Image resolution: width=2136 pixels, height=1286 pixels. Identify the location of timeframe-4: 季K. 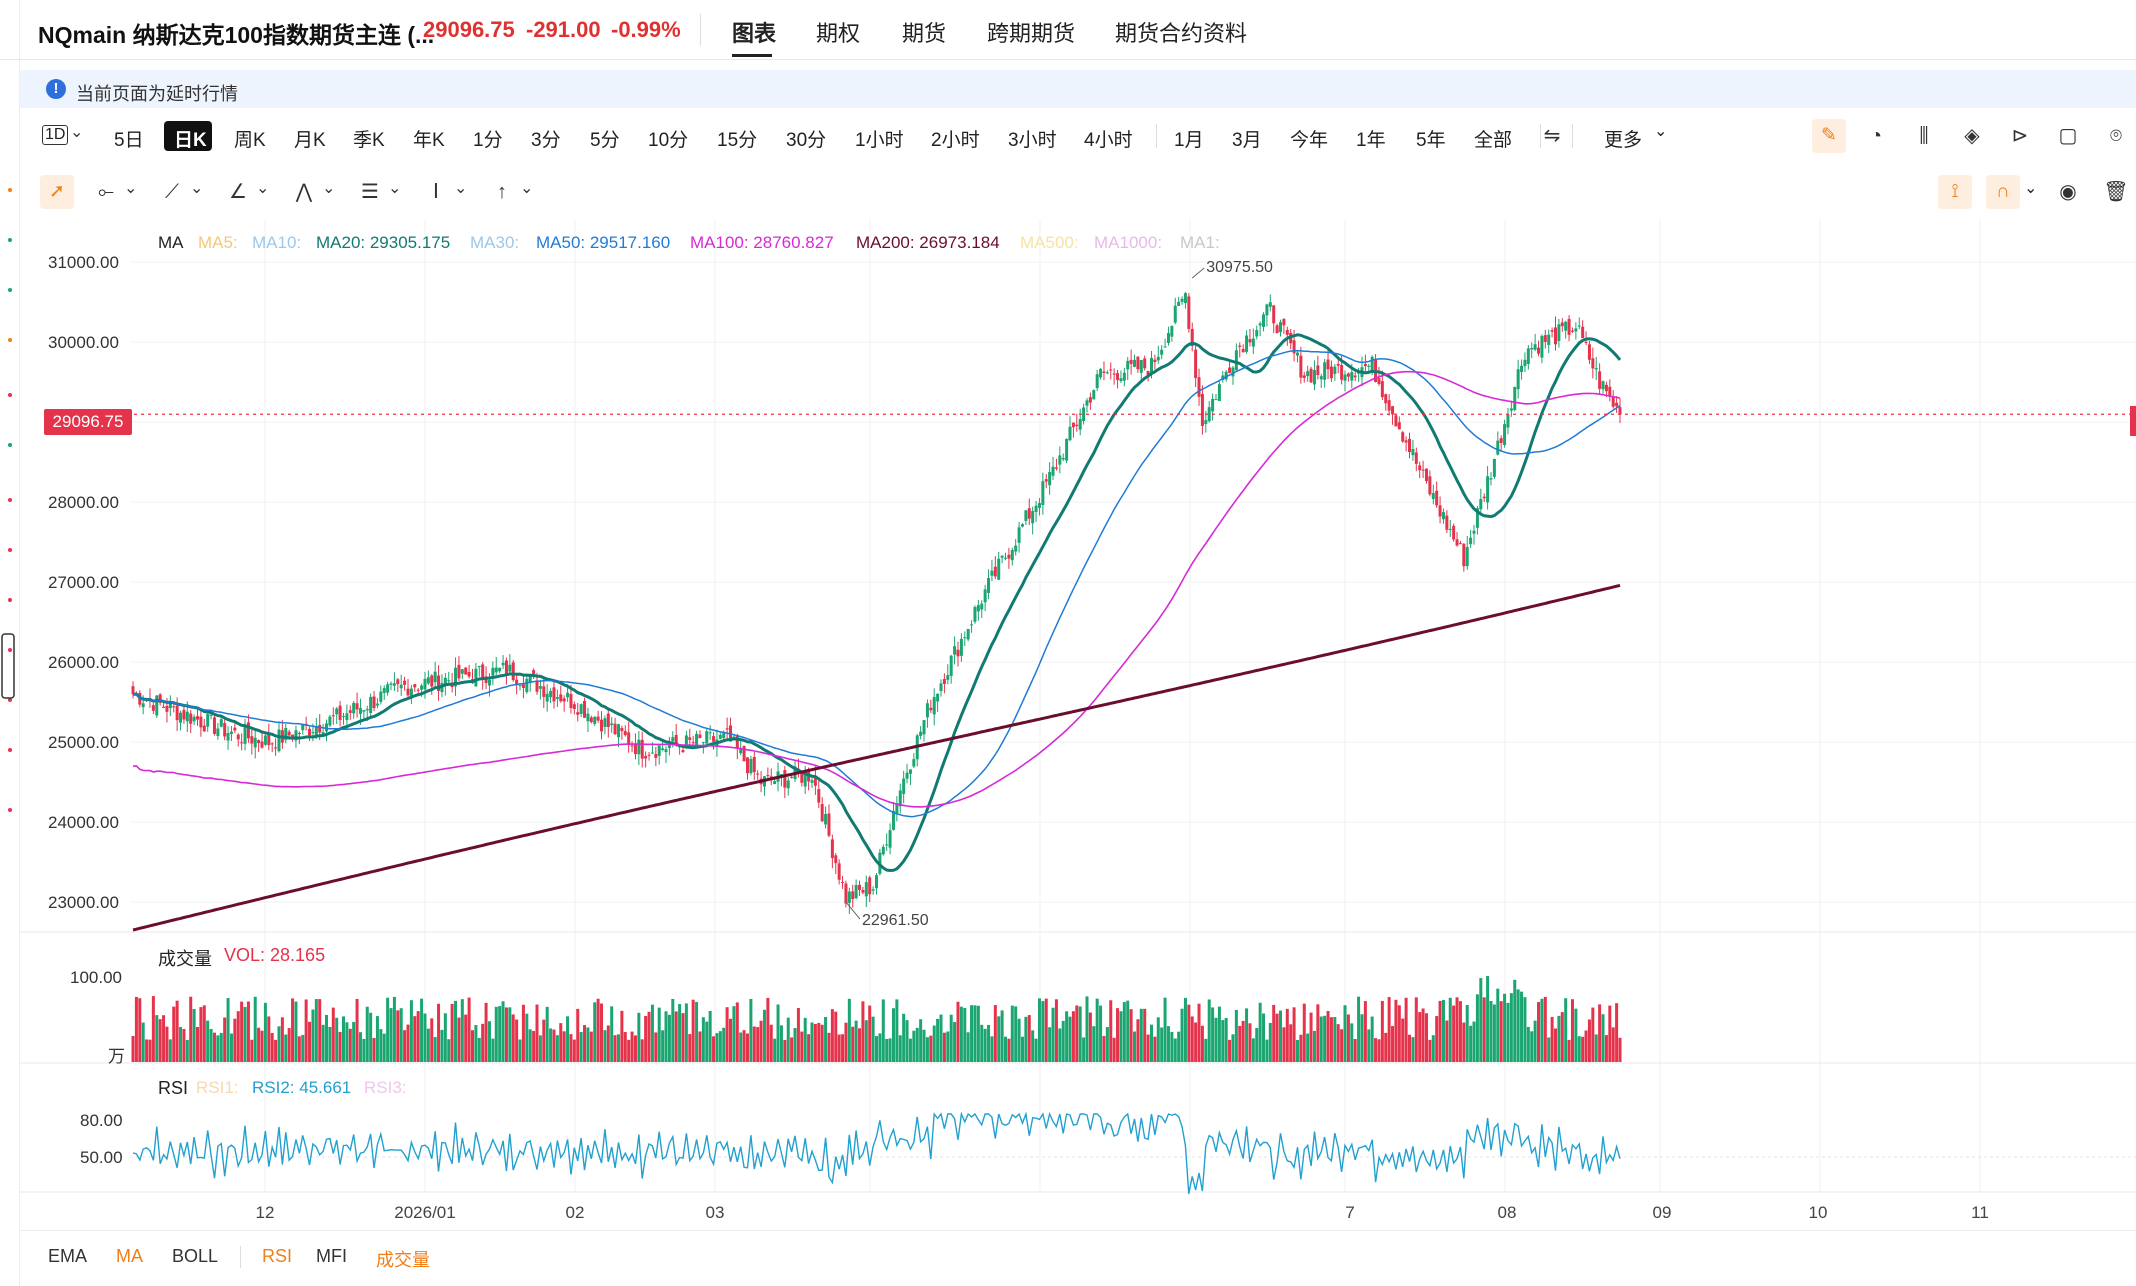
(369, 140).